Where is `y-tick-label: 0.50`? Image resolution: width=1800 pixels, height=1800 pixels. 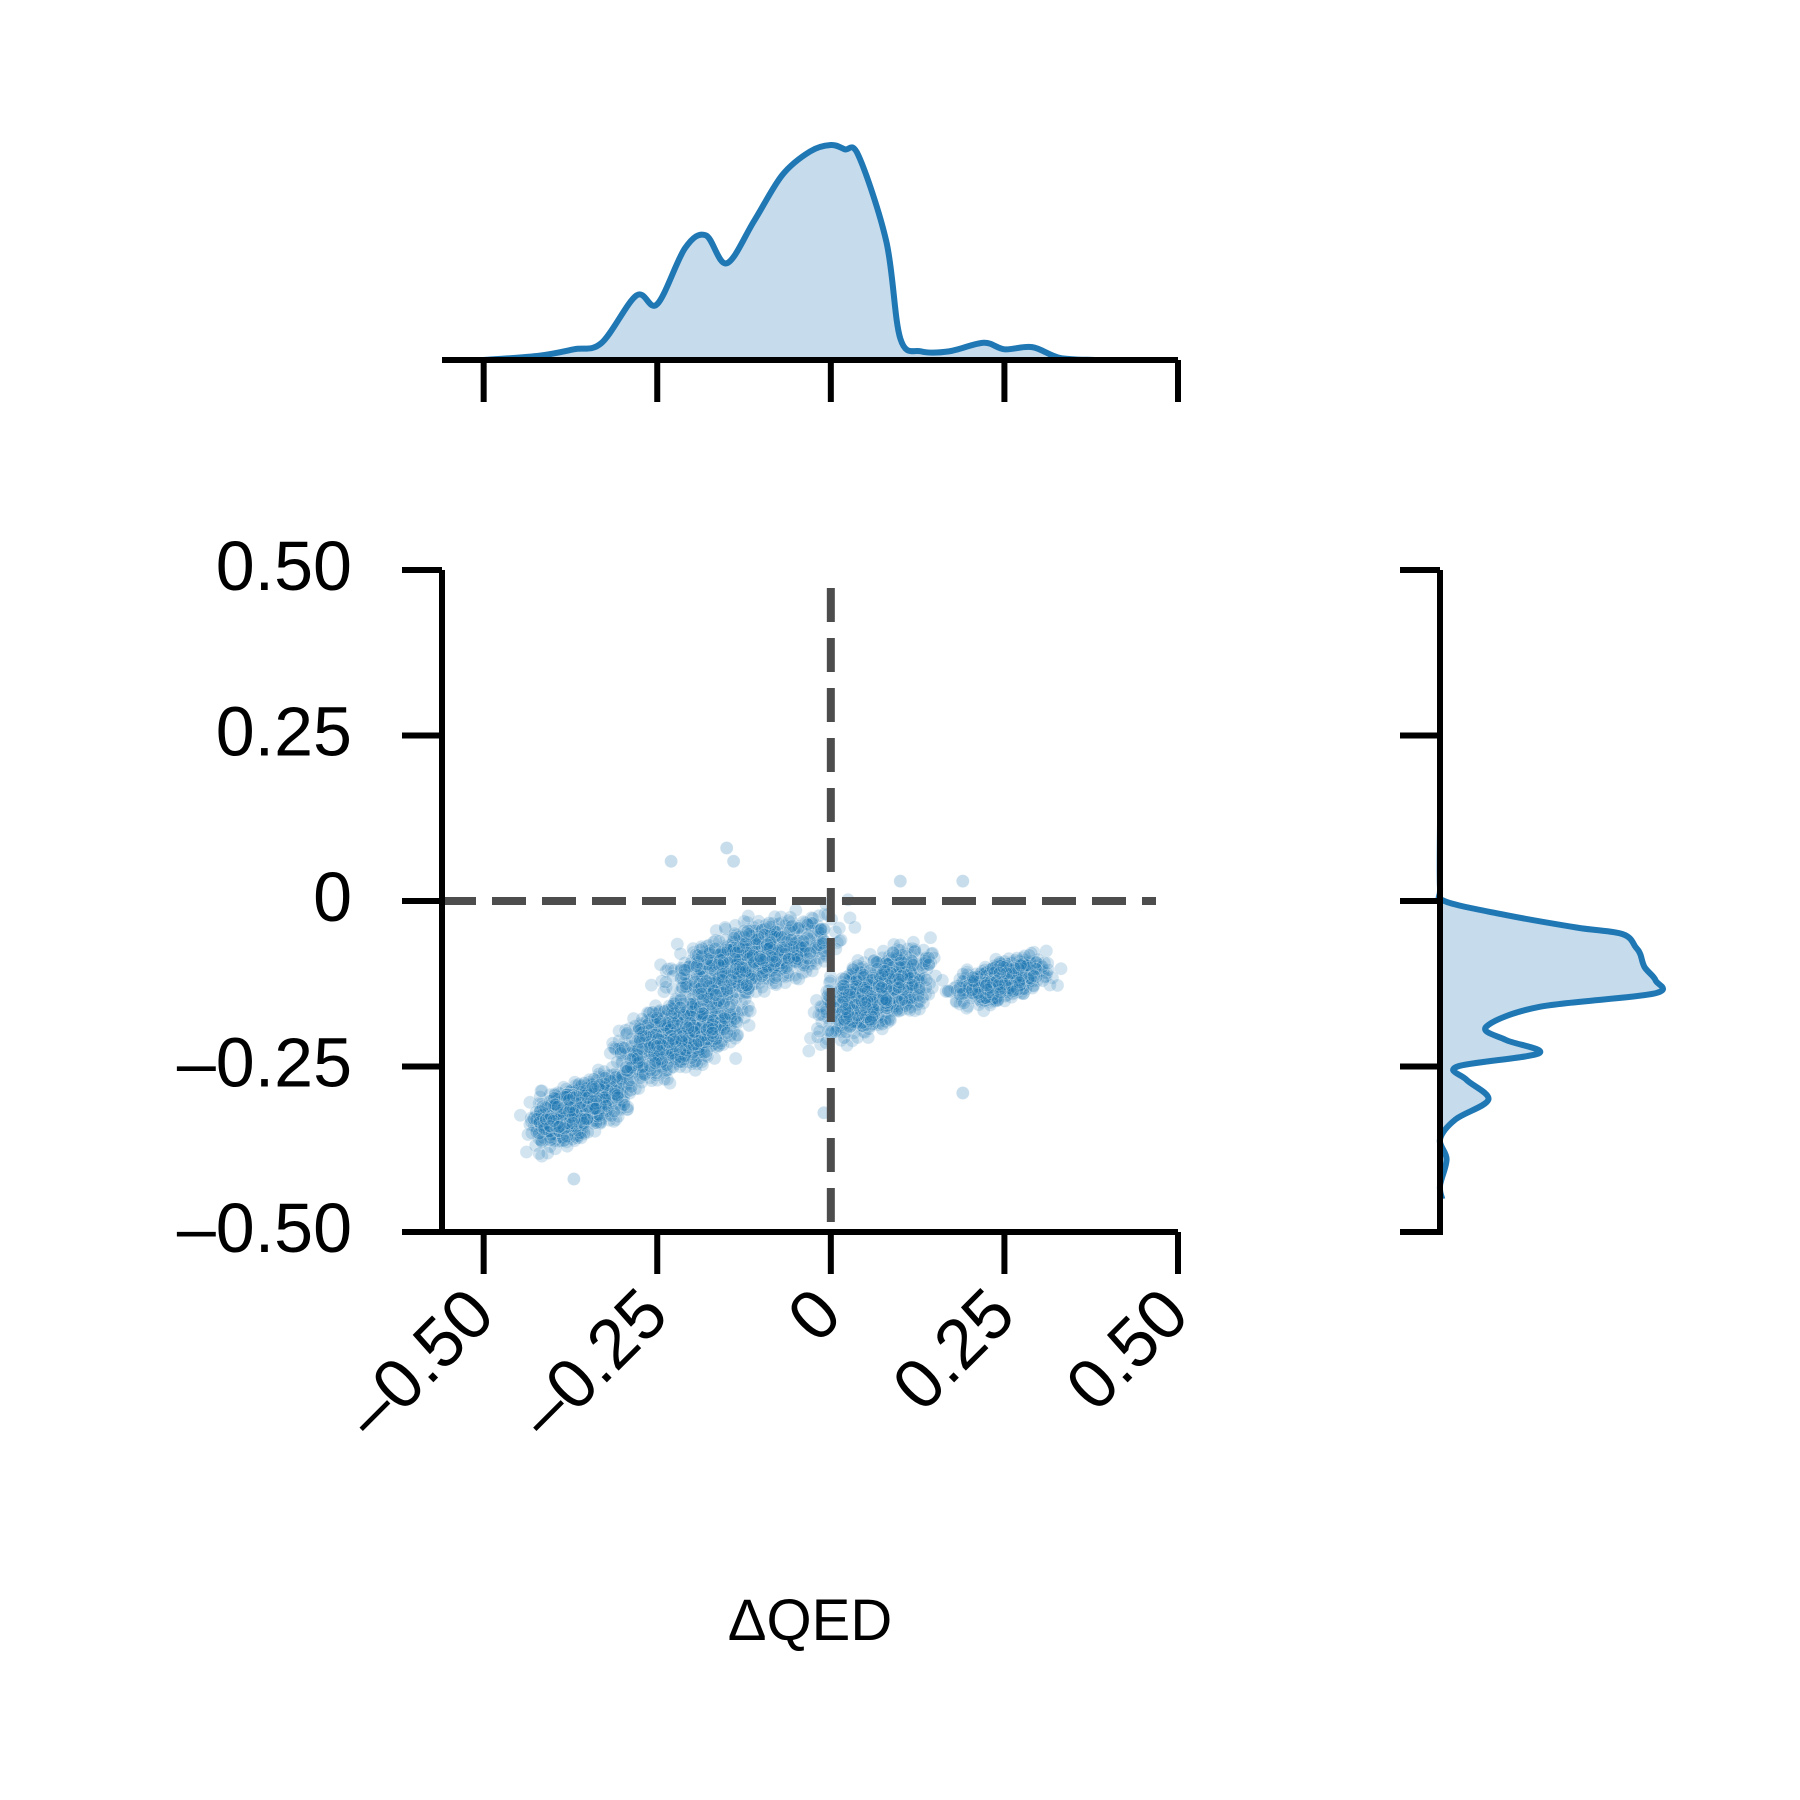 y-tick-label: 0.50 is located at coordinates (284, 566).